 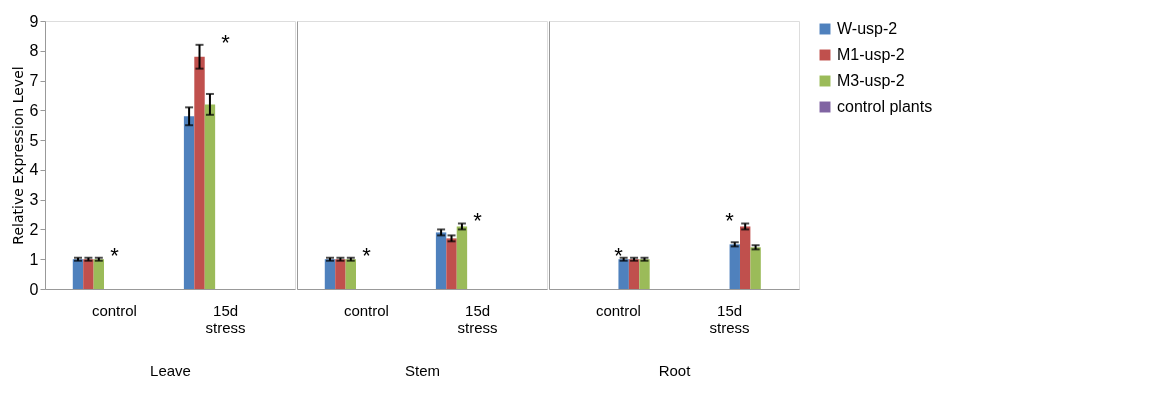 What do you see at coordinates (34, 170) in the screenshot?
I see `y-tick-label: 4` at bounding box center [34, 170].